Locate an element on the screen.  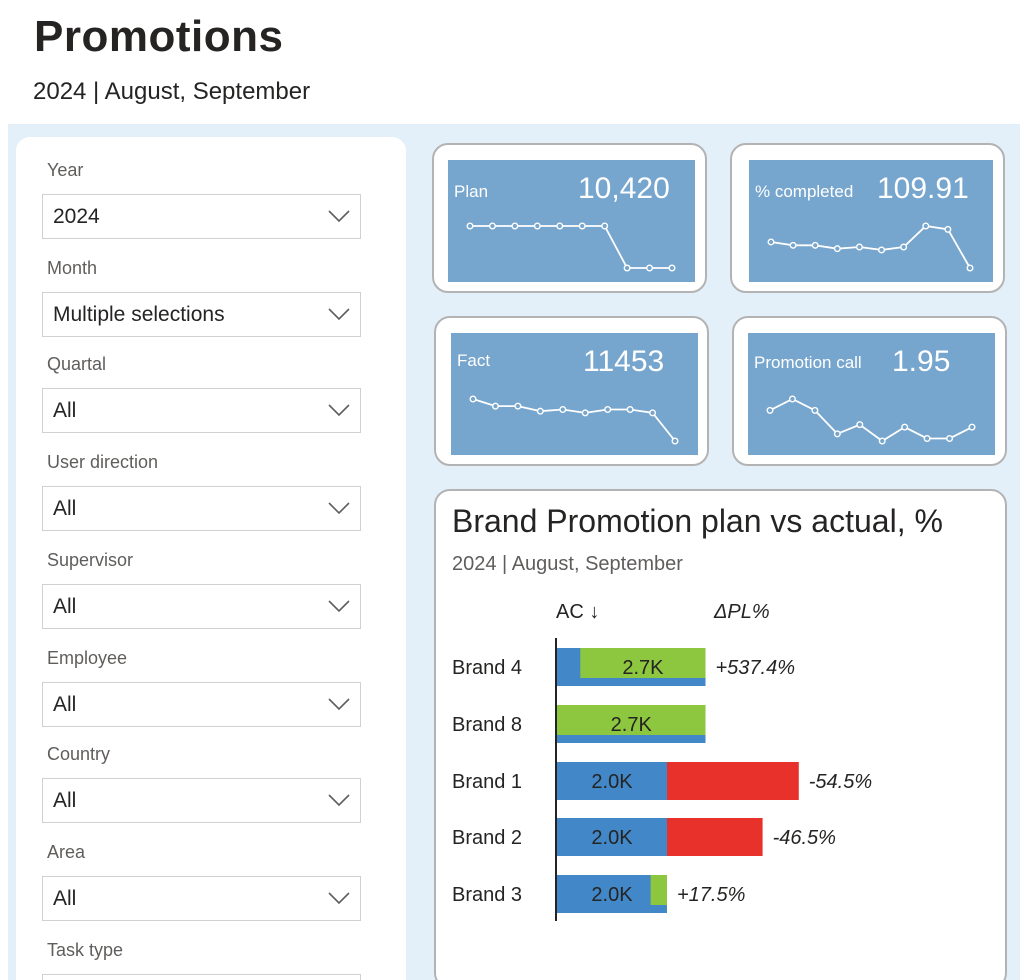
filter-label-month: Month is located at coordinates (72, 268).